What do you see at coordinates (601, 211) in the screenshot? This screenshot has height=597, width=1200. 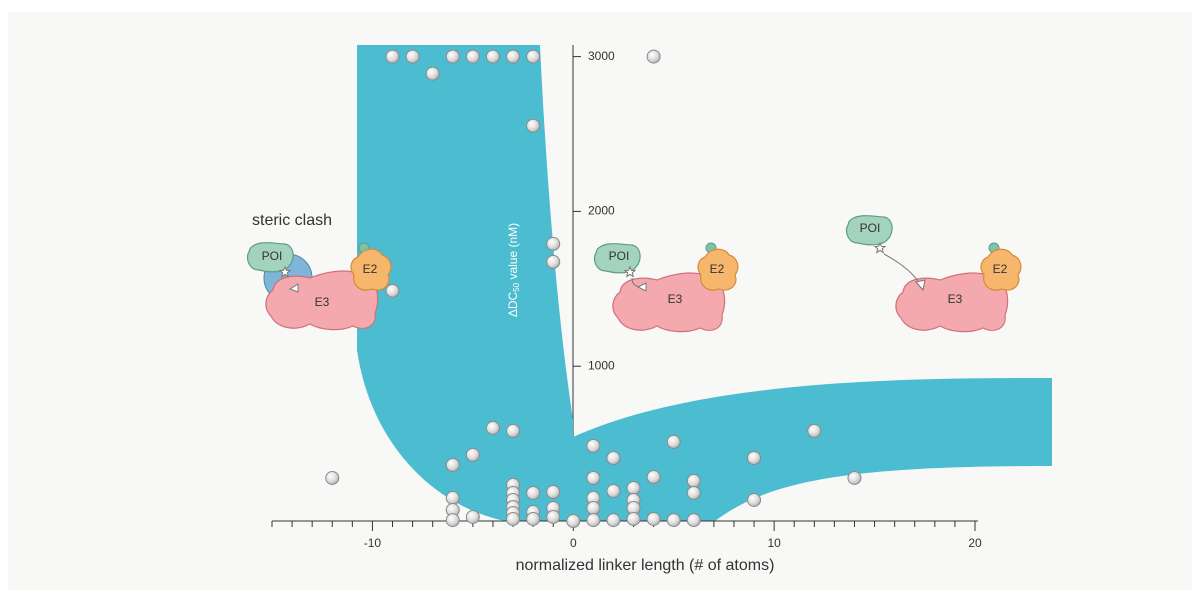 I see `y-tick-label: 2000` at bounding box center [601, 211].